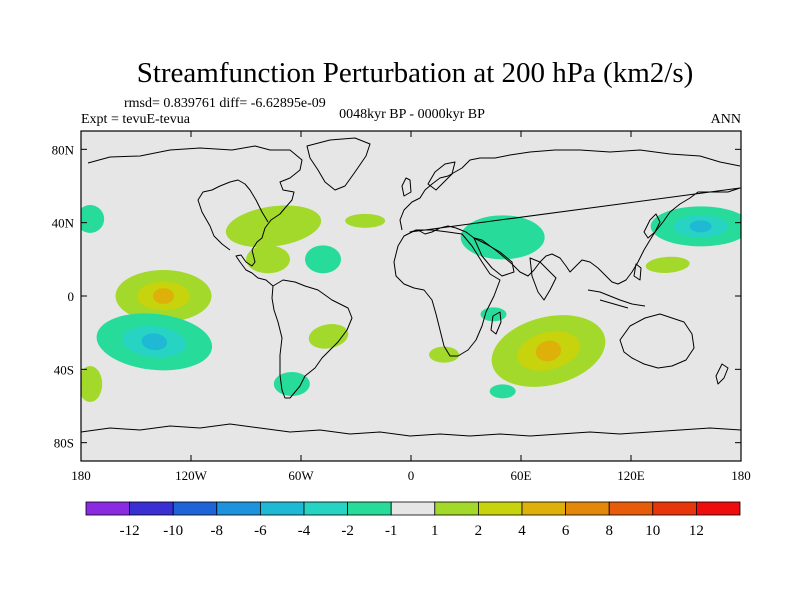 Image resolution: width=800 pixels, height=600 pixels. What do you see at coordinates (566, 531) in the screenshot?
I see `colorbar-label: 6` at bounding box center [566, 531].